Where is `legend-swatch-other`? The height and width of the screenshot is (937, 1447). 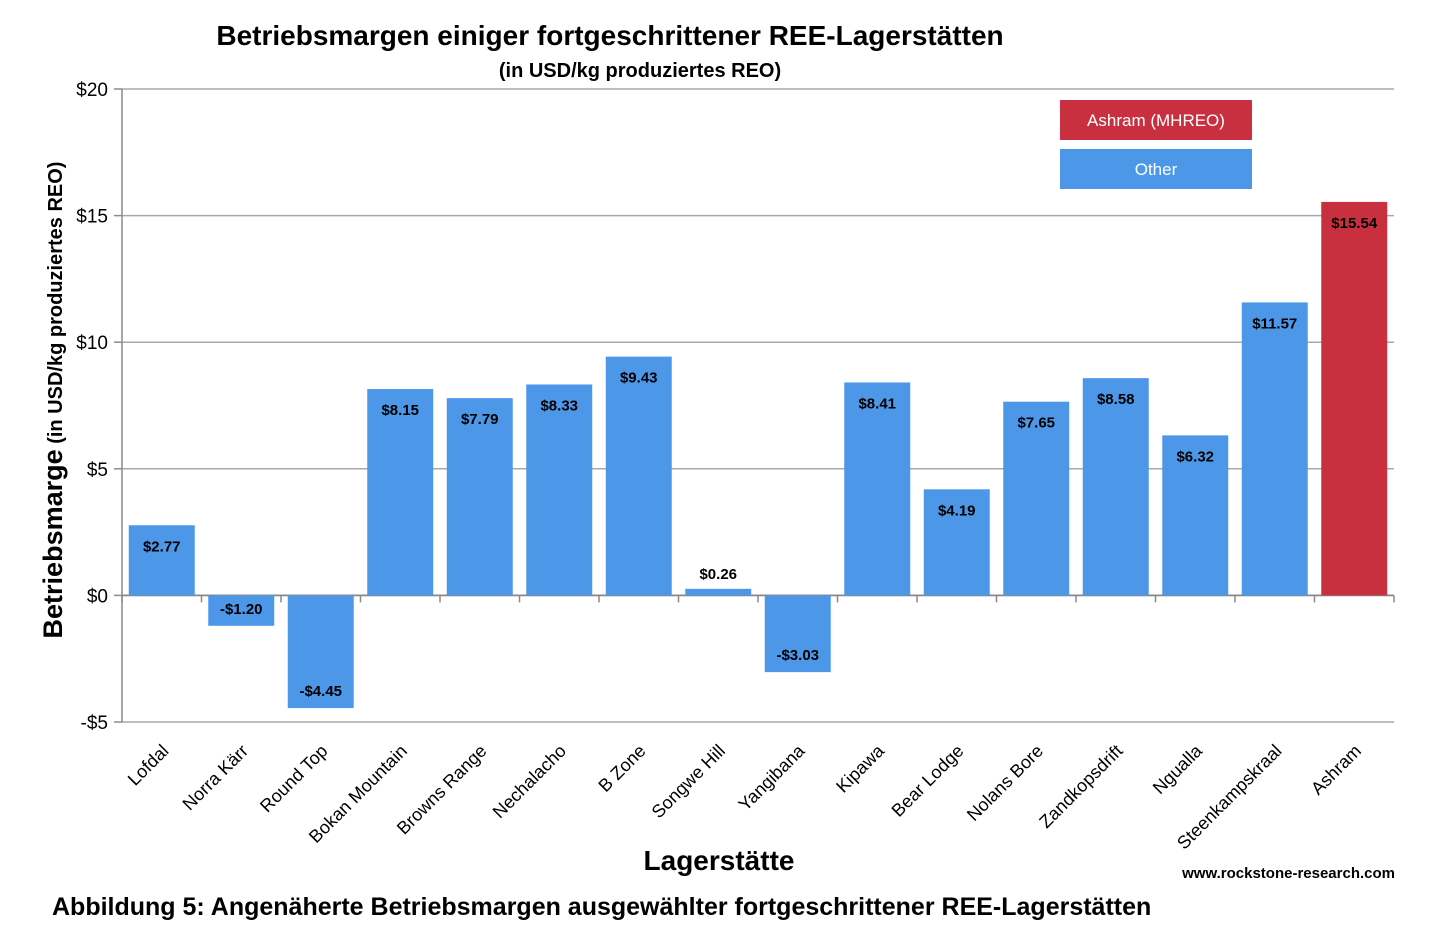
legend-swatch-other is located at coordinates (1156, 169).